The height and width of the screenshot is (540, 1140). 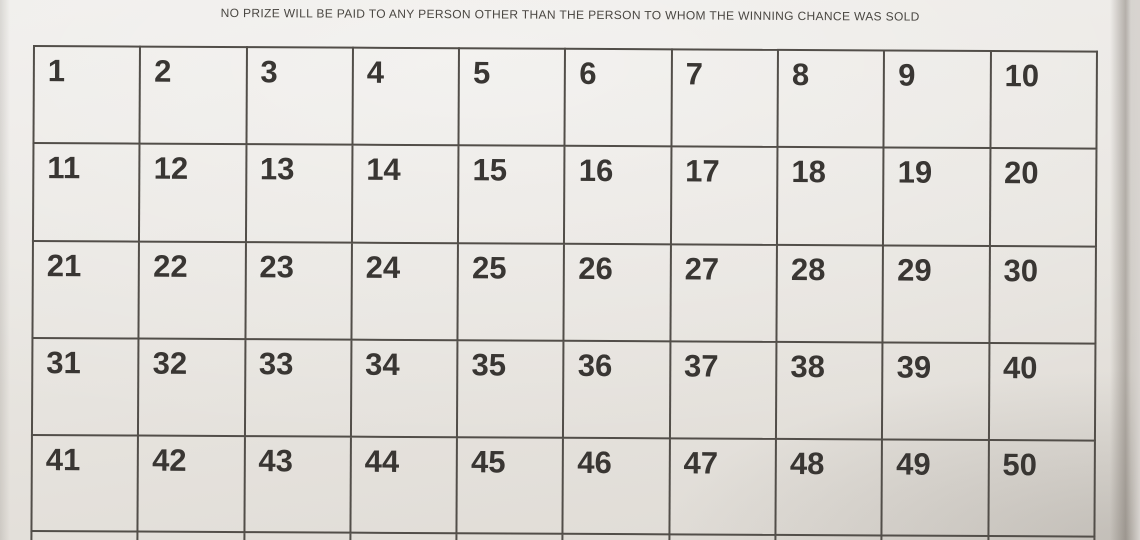 What do you see at coordinates (618, 195) in the screenshot?
I see `grid-cell-16: 16` at bounding box center [618, 195].